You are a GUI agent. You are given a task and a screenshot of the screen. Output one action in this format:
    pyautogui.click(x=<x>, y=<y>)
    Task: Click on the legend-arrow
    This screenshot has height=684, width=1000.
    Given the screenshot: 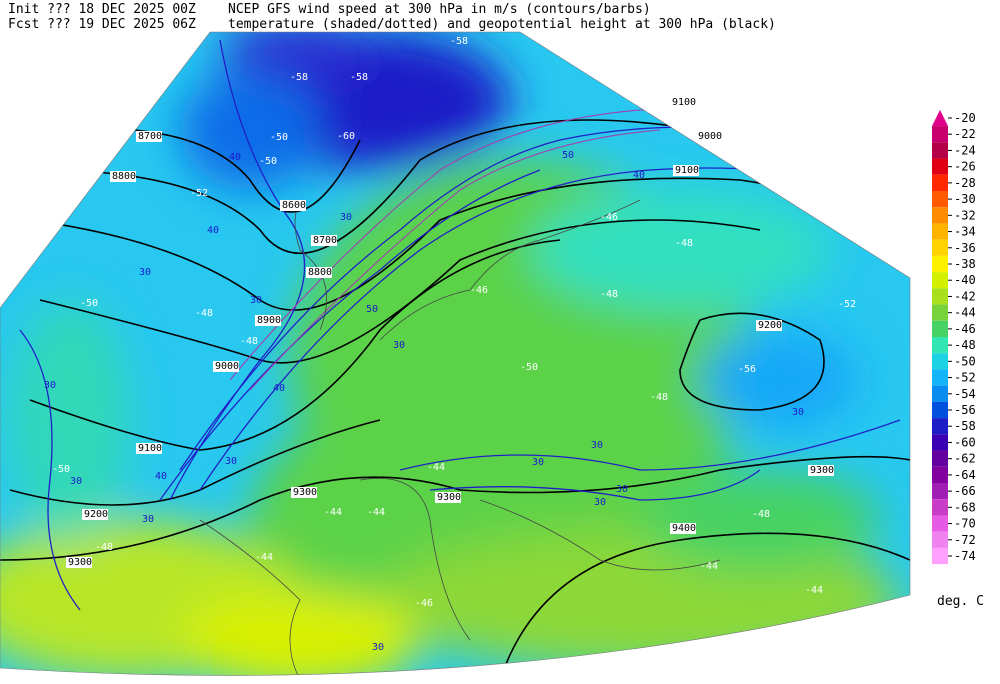 What is the action you would take?
    pyautogui.click(x=940, y=118)
    